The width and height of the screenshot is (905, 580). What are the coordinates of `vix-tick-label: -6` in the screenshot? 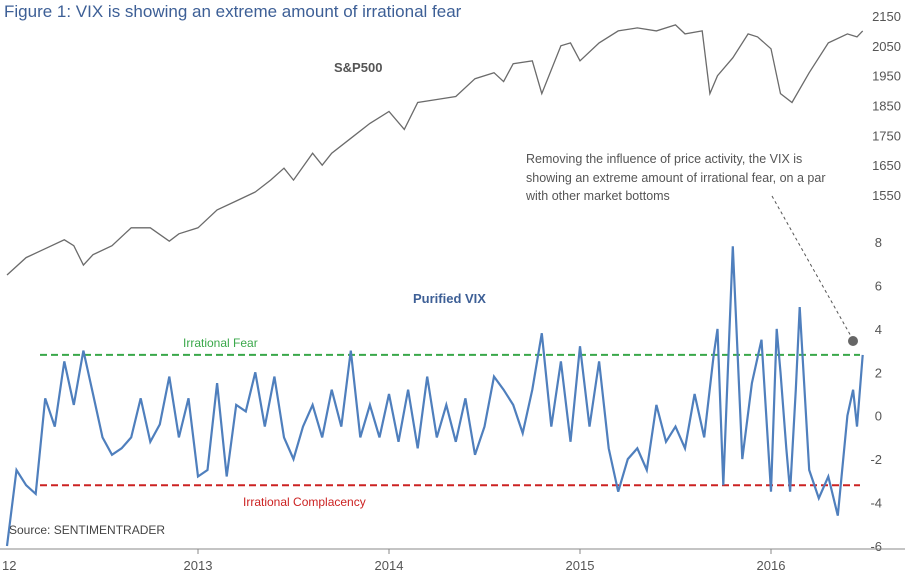 It's located at (876, 546).